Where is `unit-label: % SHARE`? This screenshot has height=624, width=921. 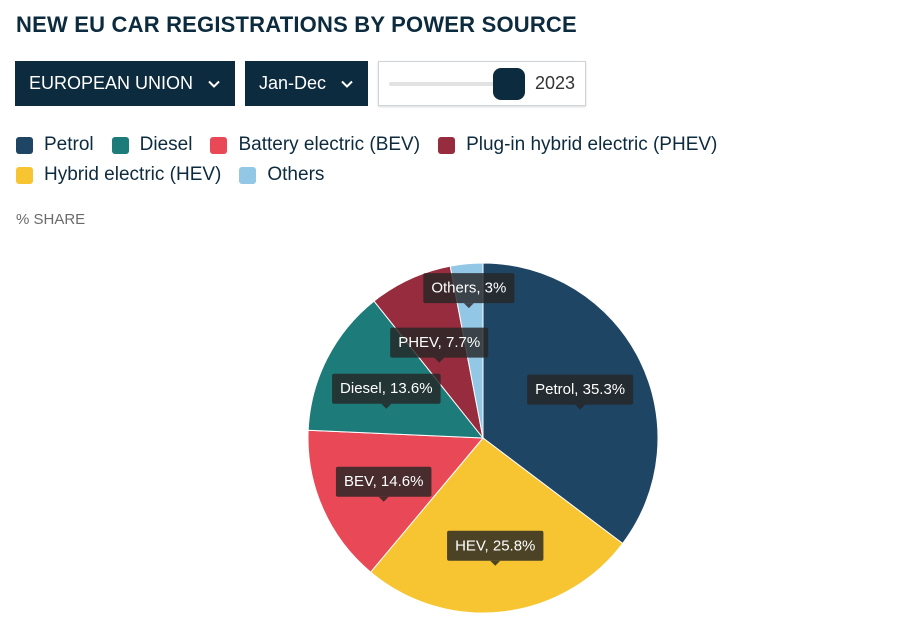 unit-label: % SHARE is located at coordinates (51, 219).